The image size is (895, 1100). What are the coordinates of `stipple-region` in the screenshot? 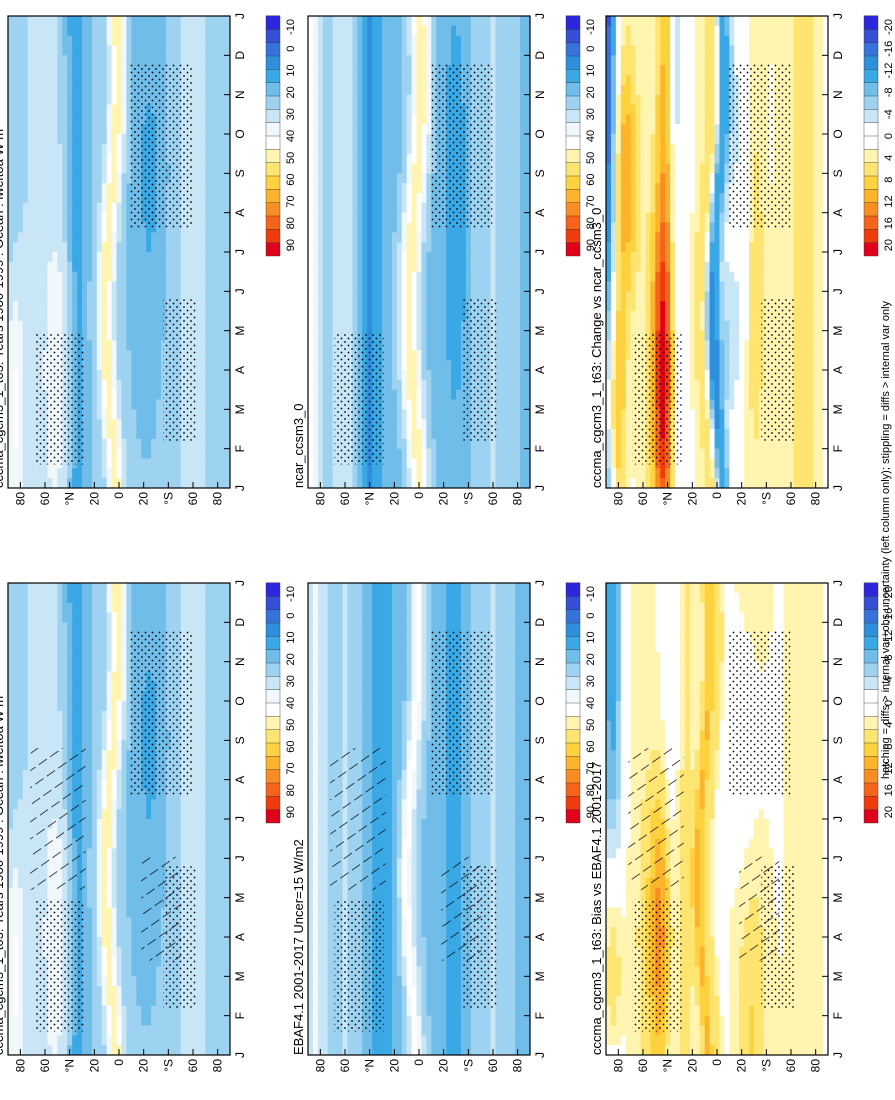 It's located at (161, 713).